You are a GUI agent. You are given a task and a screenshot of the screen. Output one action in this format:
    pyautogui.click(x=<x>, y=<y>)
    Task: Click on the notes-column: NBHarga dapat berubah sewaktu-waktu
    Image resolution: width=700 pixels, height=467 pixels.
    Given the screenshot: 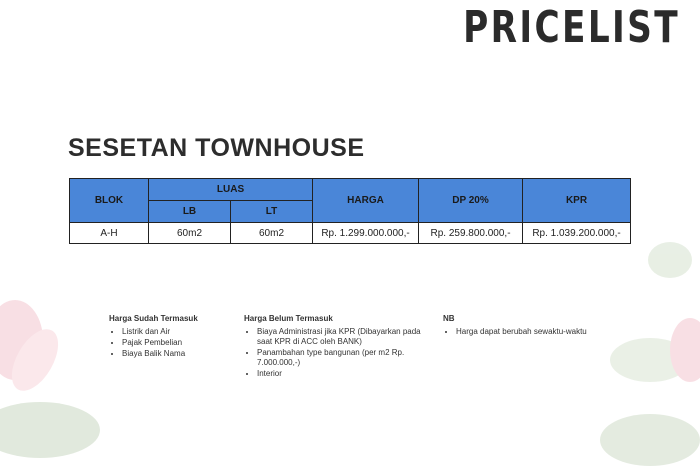 What is the action you would take?
    pyautogui.click(x=533, y=326)
    